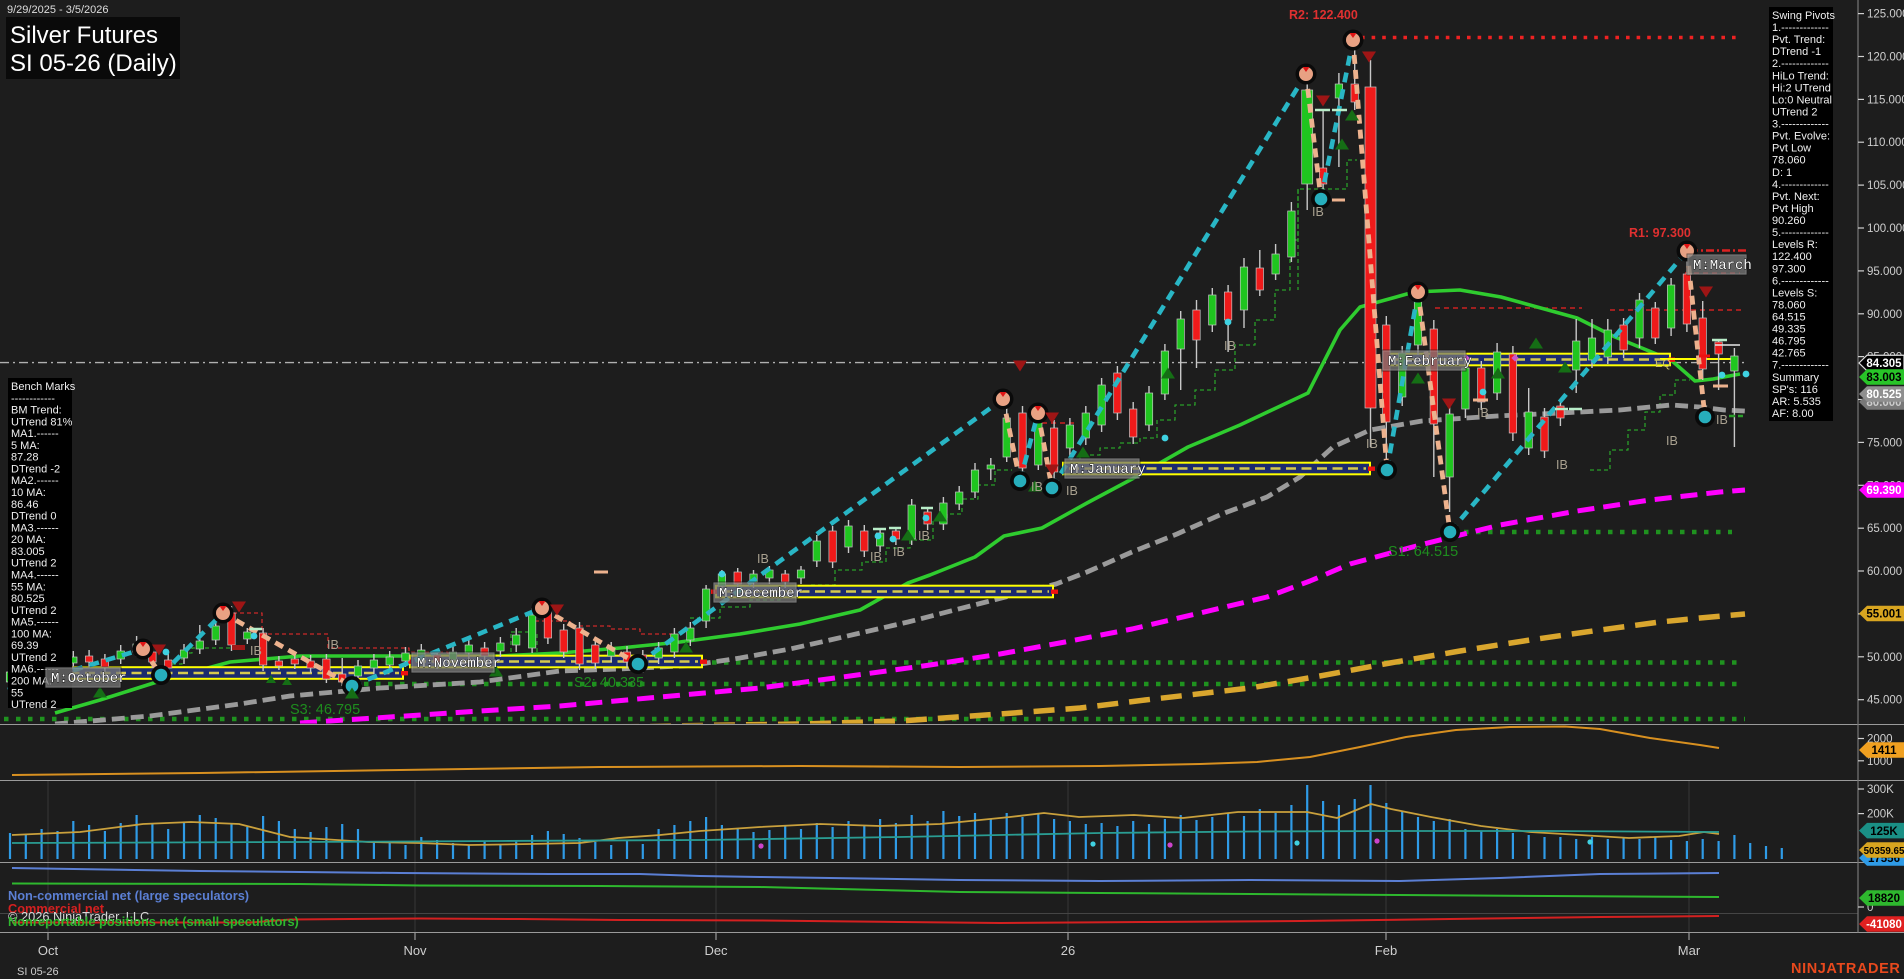 The height and width of the screenshot is (979, 1904). I want to click on svg-text: Pvt. Next:, so click(1796, 197).